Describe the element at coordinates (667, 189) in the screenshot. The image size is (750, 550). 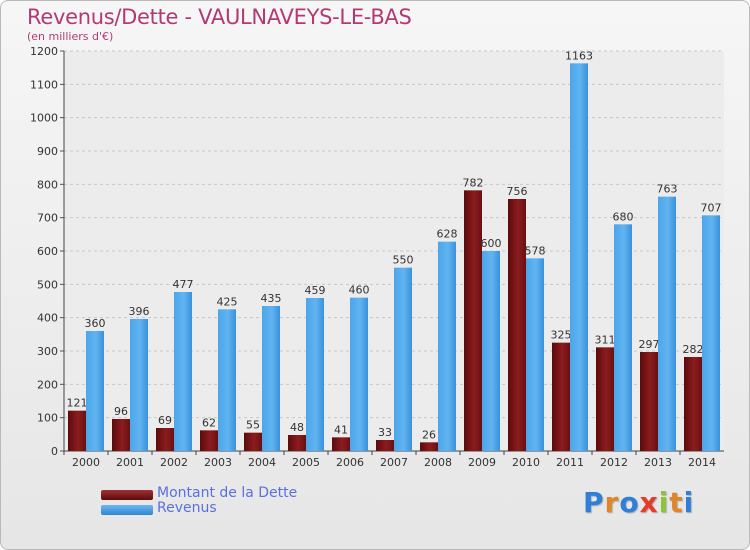
I see `data-label-revenus: 763` at that location.